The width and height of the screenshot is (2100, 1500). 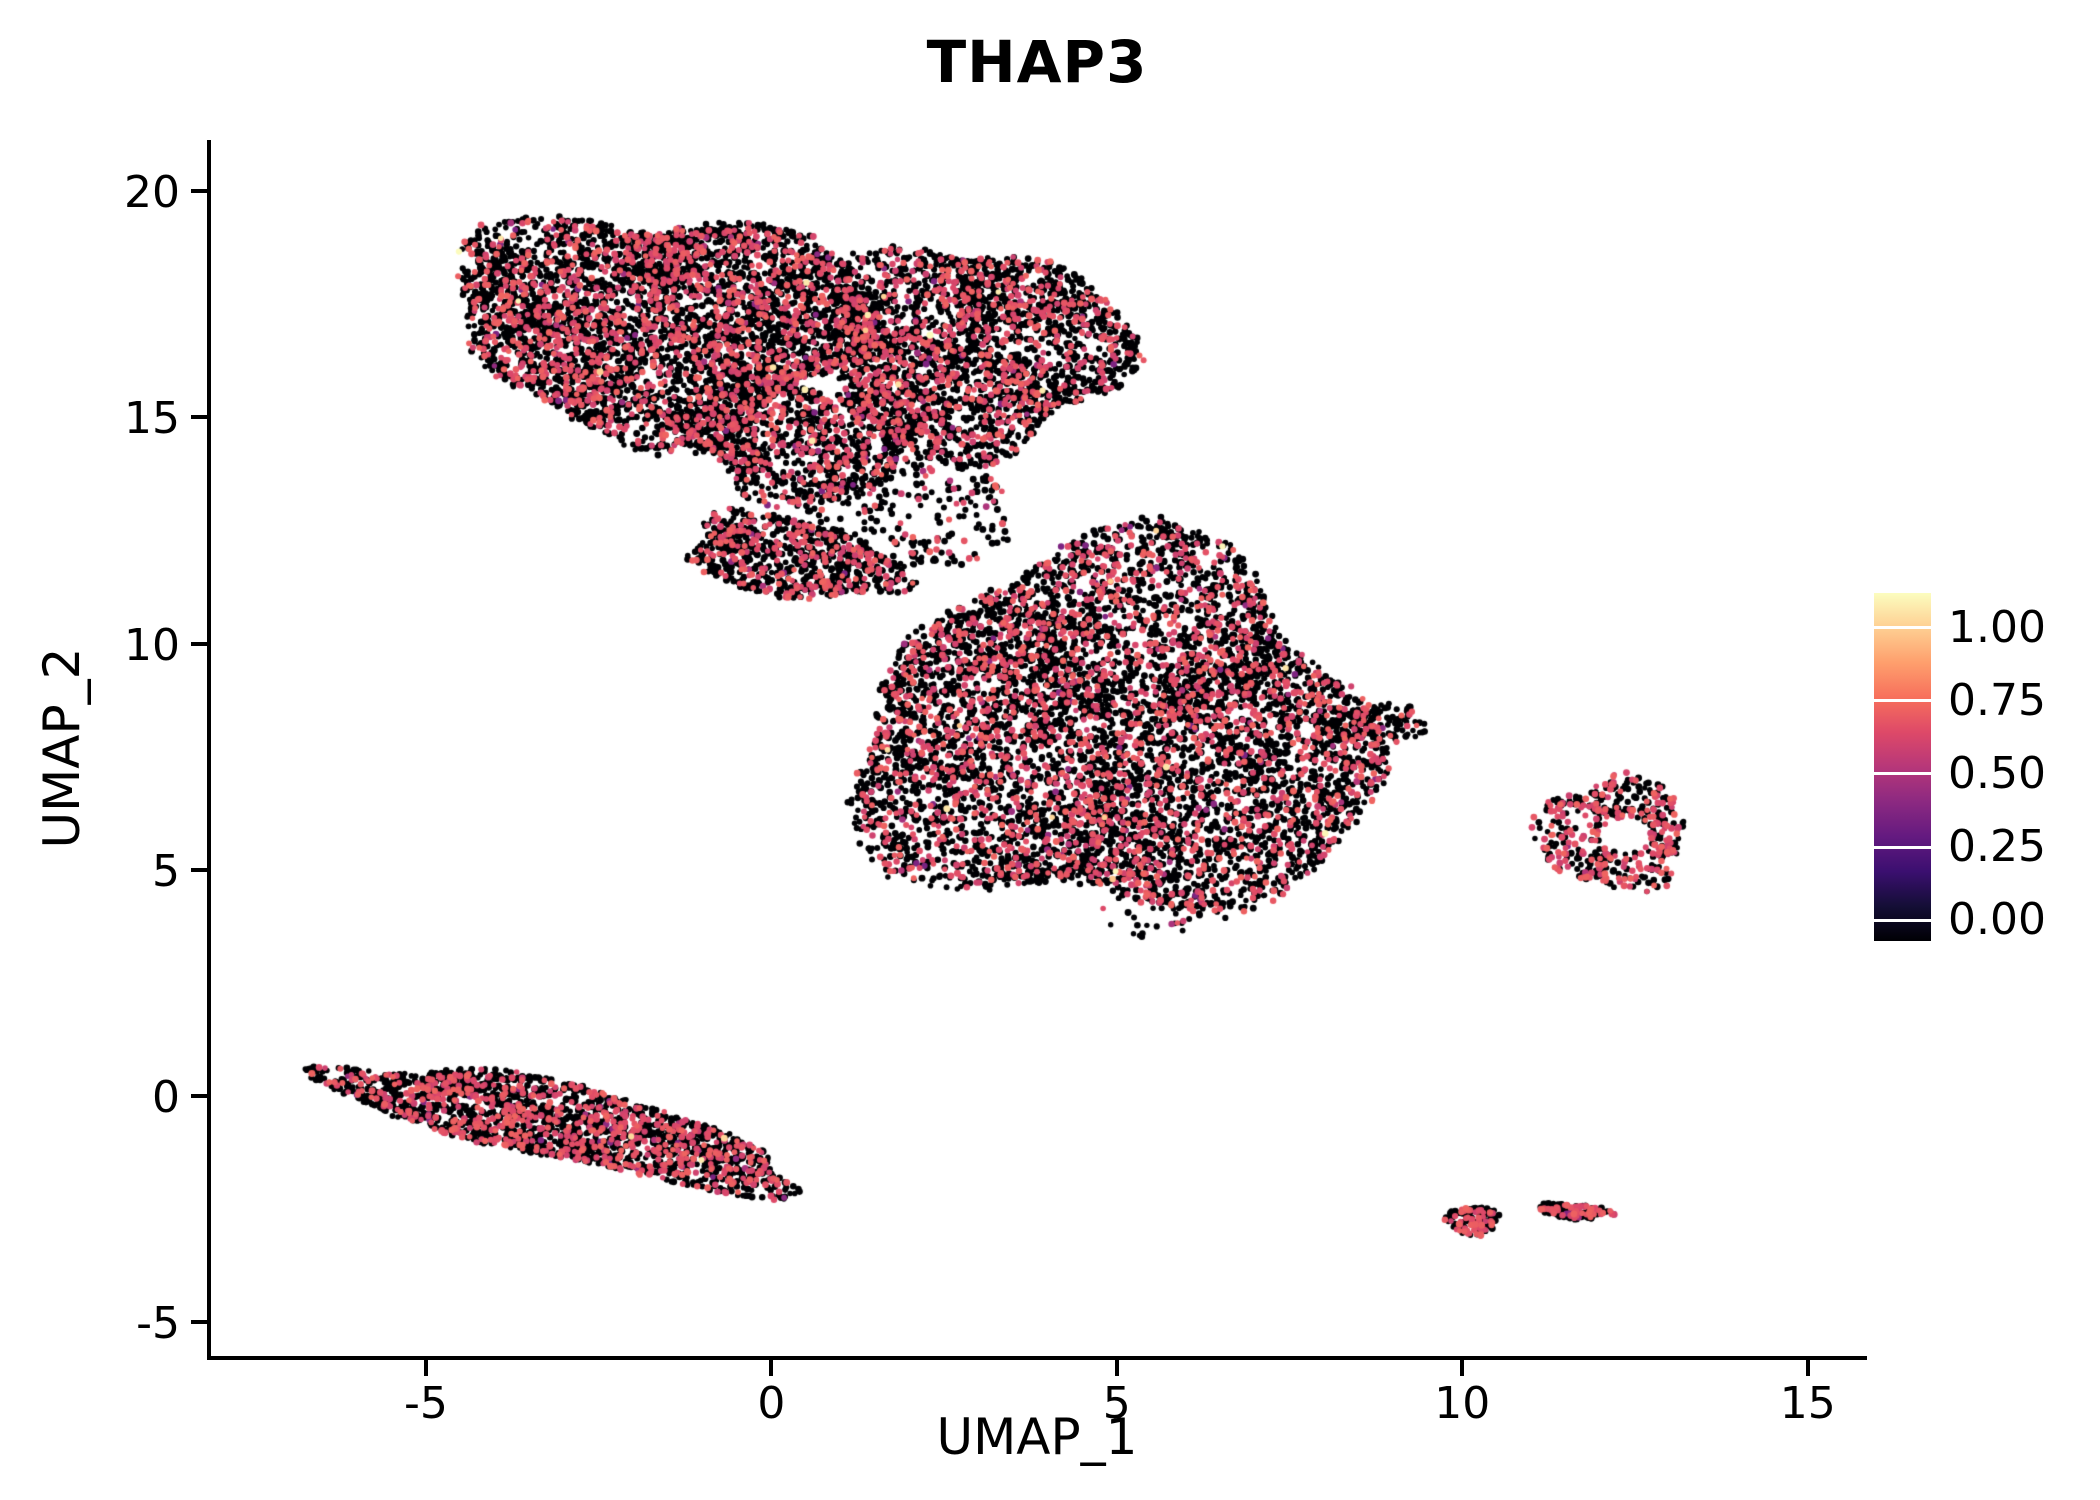 What do you see at coordinates (1997, 627) in the screenshot?
I see `colorbar-tick-label: 1.00` at bounding box center [1997, 627].